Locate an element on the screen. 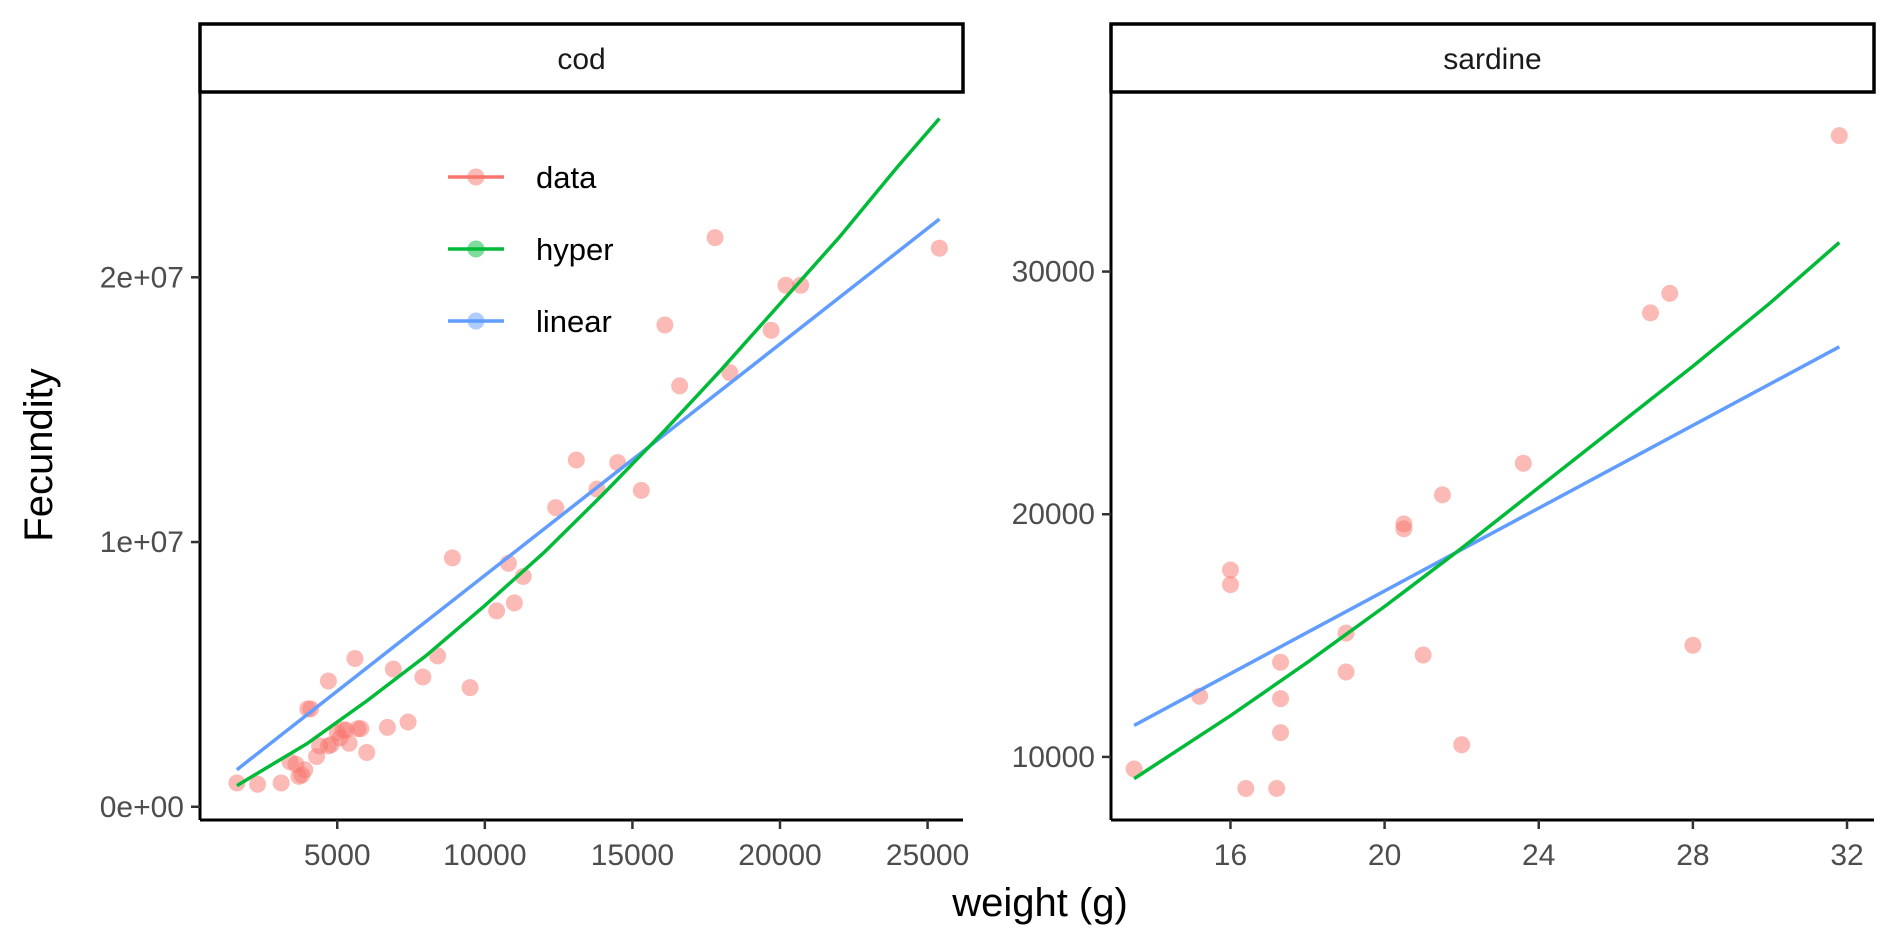 Image resolution: width=1889 pixels, height=949 pixels. x-tick-label: 15000 is located at coordinates (632, 855).